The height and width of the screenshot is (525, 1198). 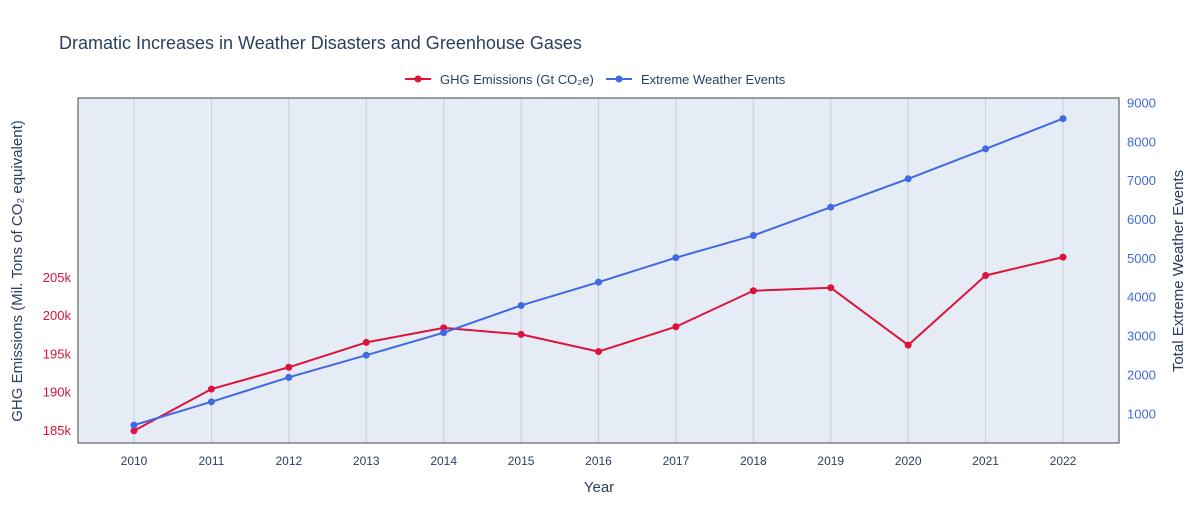 What do you see at coordinates (598, 282) in the screenshot?
I see `data-point-extreme-weather-2016` at bounding box center [598, 282].